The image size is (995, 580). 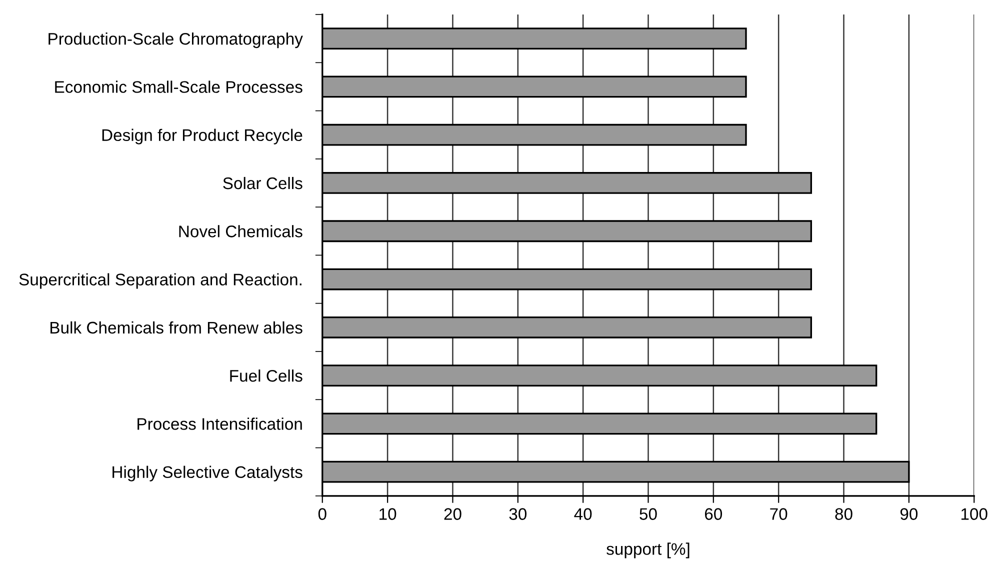 I want to click on y-tick-label: Production-Scale Chromatography, so click(x=175, y=40).